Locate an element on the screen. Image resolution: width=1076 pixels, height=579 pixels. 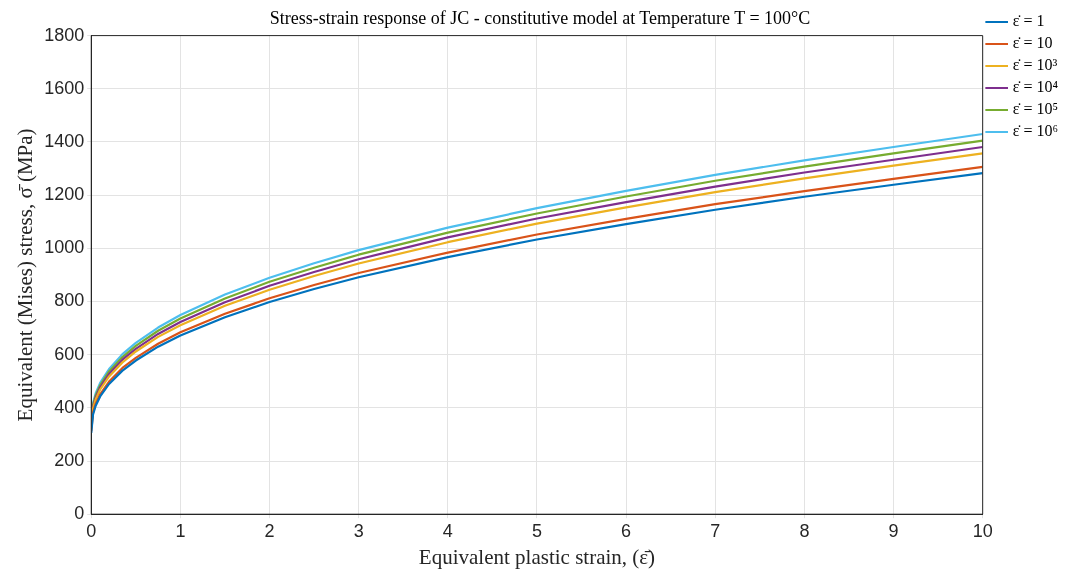
legend-label: ε̇ = 10³ is located at coordinates (1035, 65).